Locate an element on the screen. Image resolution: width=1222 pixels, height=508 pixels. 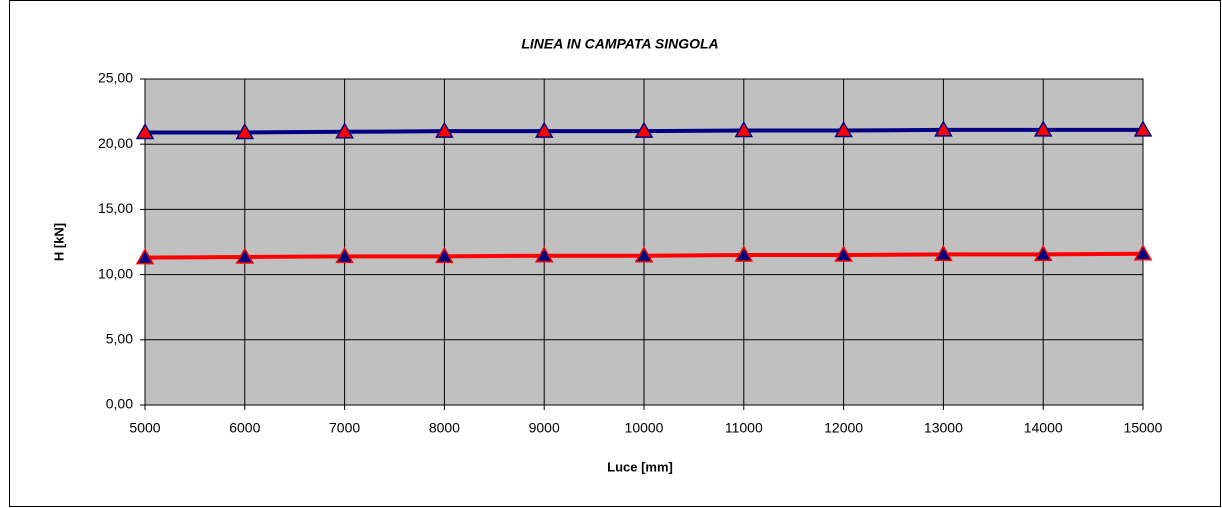
y-tick-label: 15,00 is located at coordinates (115, 208).